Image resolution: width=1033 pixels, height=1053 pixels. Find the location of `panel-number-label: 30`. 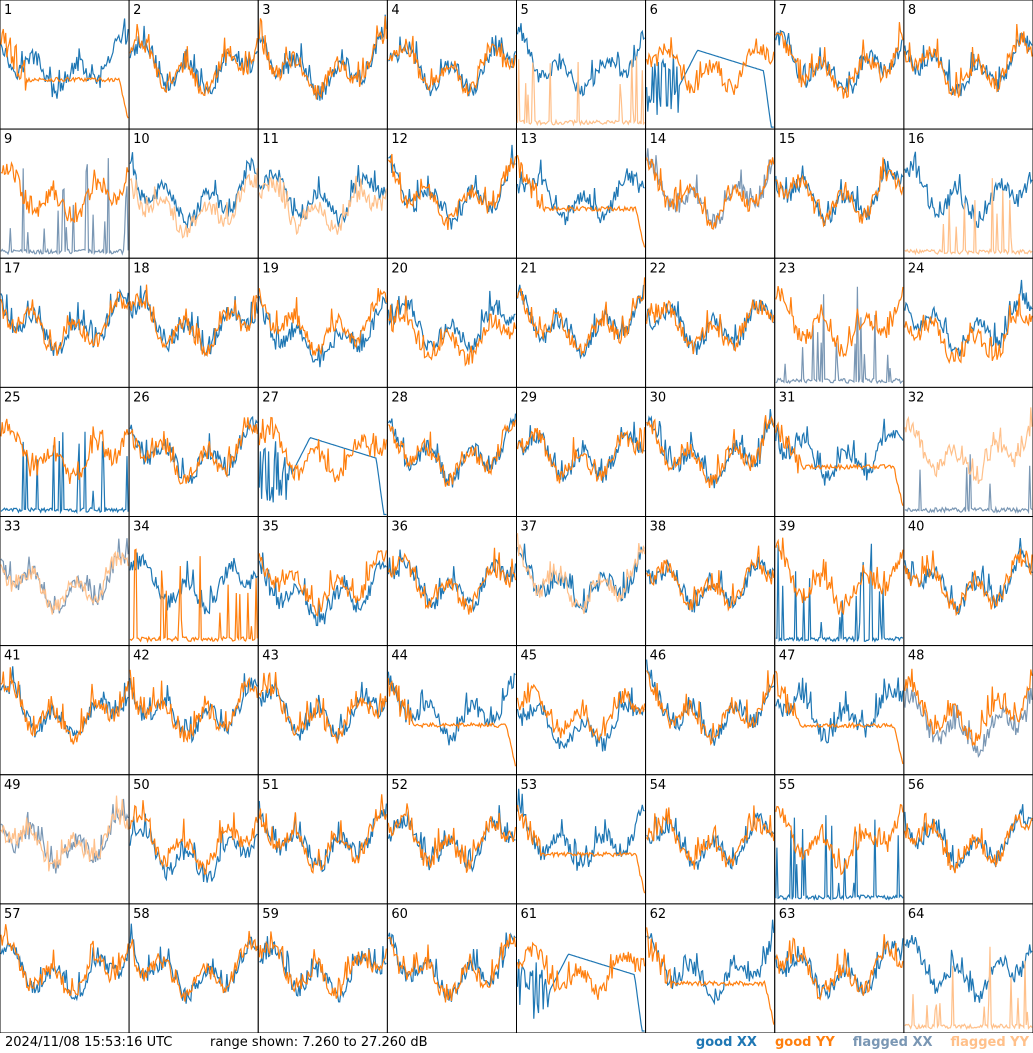

panel-number-label: 30 is located at coordinates (658, 397).